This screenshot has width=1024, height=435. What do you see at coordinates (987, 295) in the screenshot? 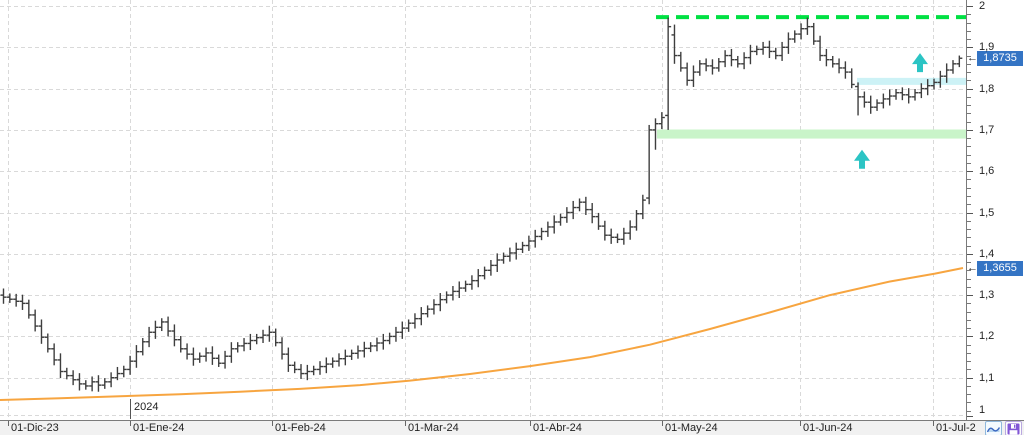
I see `y-axis-label: 1,3` at bounding box center [987, 295].